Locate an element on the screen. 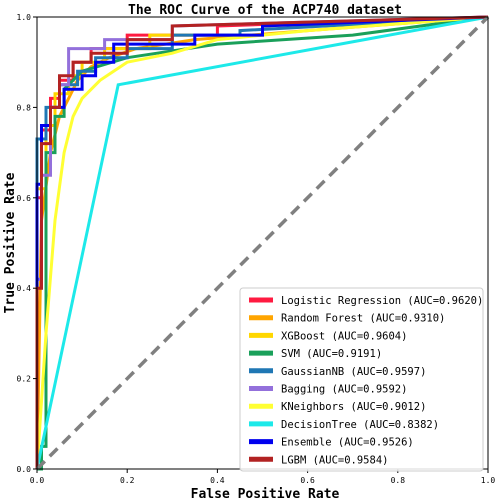 The height and width of the screenshot is (501, 498). x-tick-label: 0.0 is located at coordinates (37, 480).